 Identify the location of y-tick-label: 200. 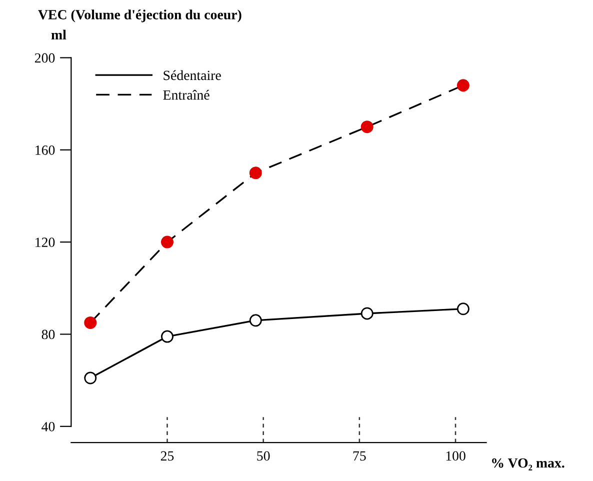
(44, 58).